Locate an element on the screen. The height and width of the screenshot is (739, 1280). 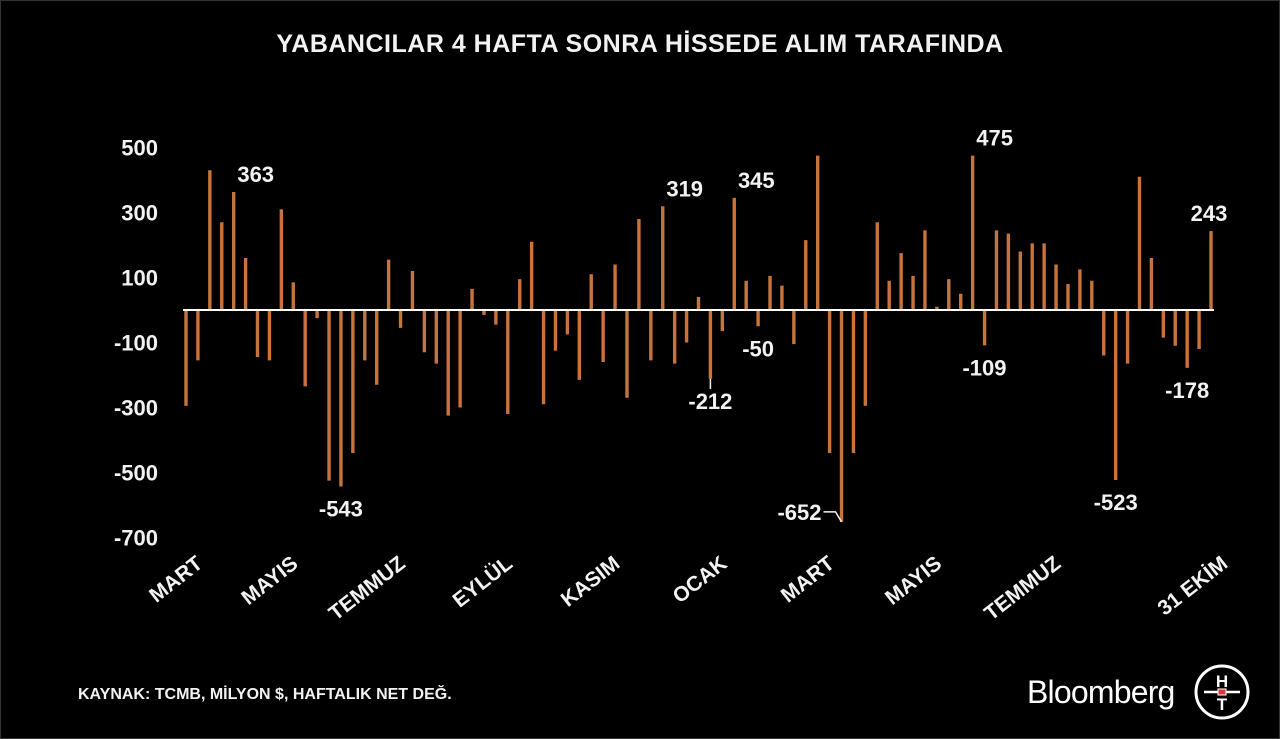
data-label: -212 is located at coordinates (710, 401).